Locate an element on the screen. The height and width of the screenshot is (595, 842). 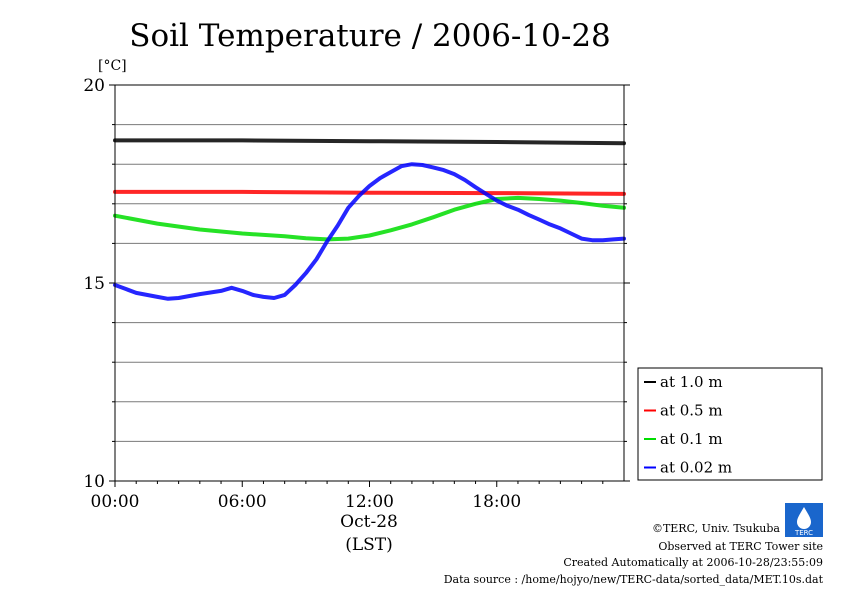
observed-site-text: Observed at TERC Tower site is located at coordinates (740, 546).